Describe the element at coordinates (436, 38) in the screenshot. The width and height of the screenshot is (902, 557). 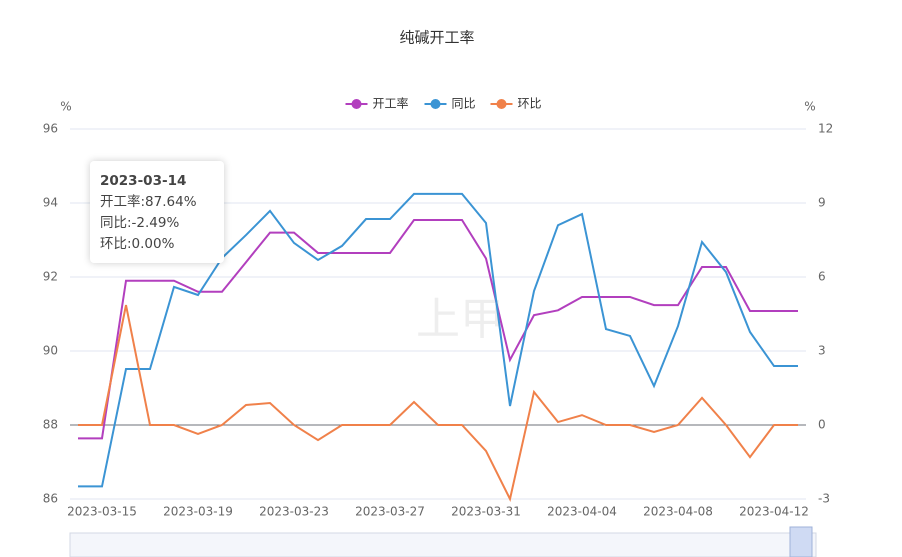
I see `chart-title: 纯碱开工率` at that location.